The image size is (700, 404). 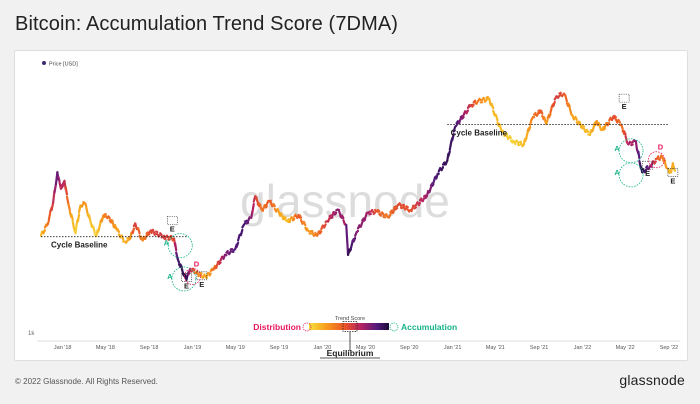 I want to click on colorbar-gradient, so click(x=349, y=326).